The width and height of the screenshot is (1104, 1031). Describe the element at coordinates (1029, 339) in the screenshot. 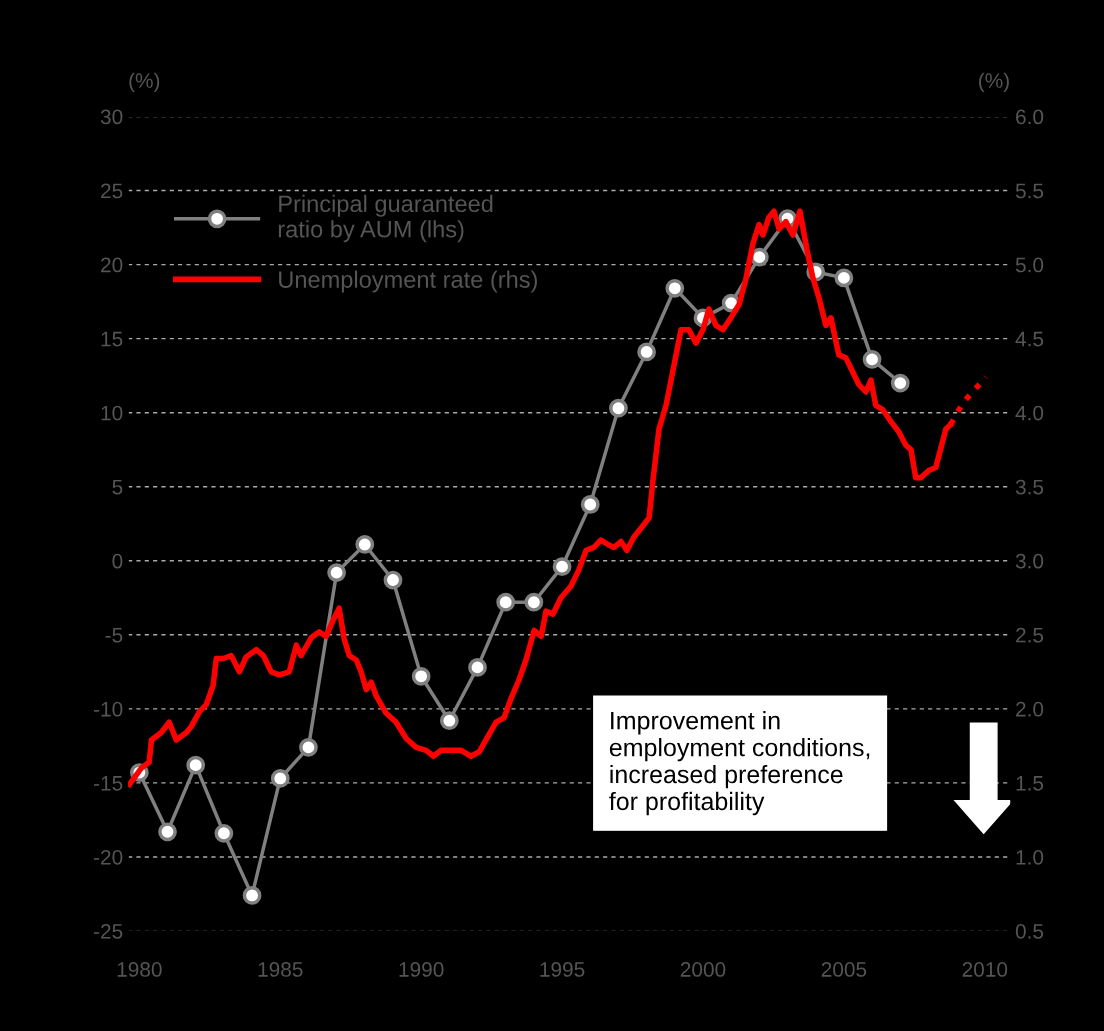

I see `y2-tick-label: 4.5` at that location.